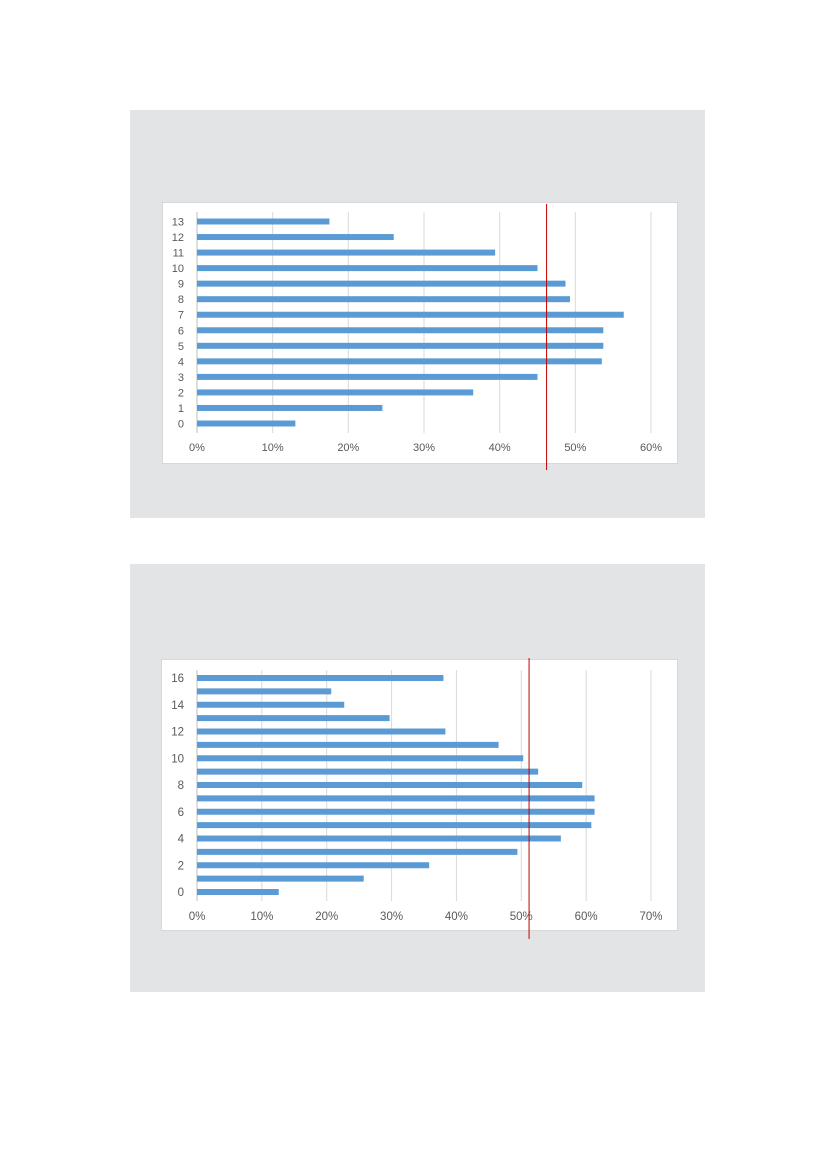 This screenshot has width=827, height=1169. What do you see at coordinates (181, 409) in the screenshot?
I see `y-tick-label: 1` at bounding box center [181, 409].